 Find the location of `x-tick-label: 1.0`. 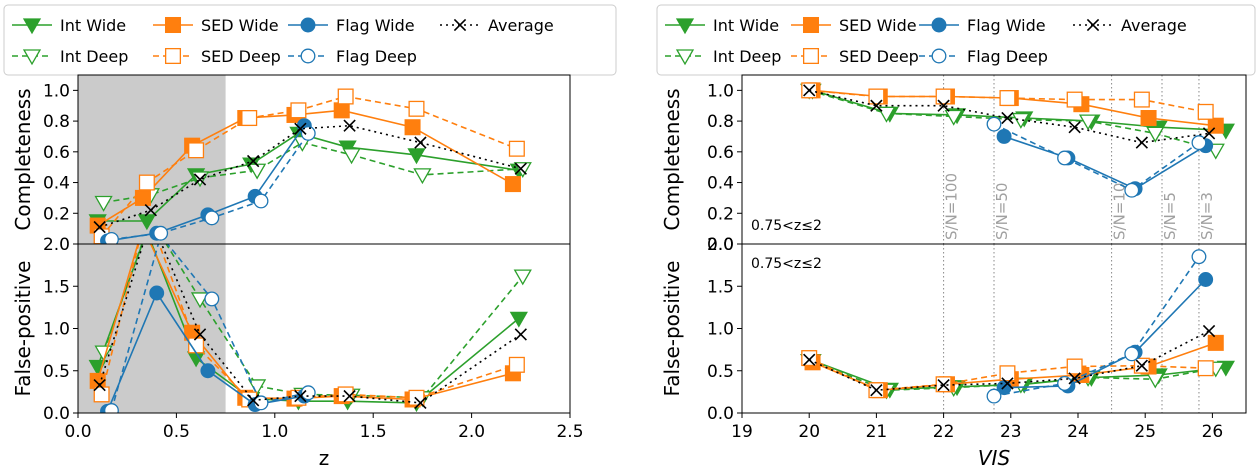

x-tick-label: 1.0 is located at coordinates (274, 432).